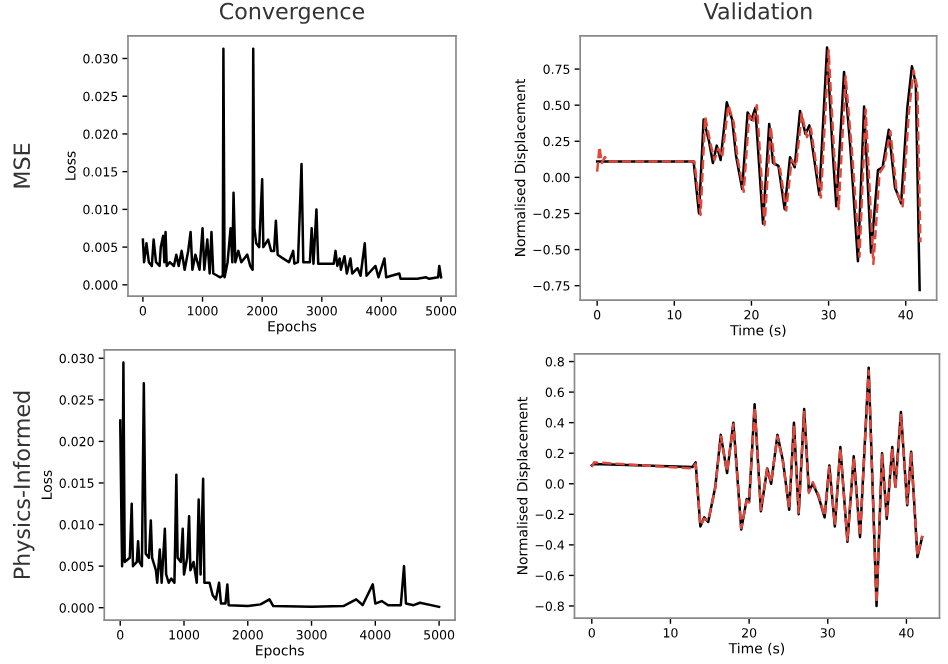  Describe the element at coordinates (23, 485) in the screenshot. I see `text: Physics-Informed` at that location.